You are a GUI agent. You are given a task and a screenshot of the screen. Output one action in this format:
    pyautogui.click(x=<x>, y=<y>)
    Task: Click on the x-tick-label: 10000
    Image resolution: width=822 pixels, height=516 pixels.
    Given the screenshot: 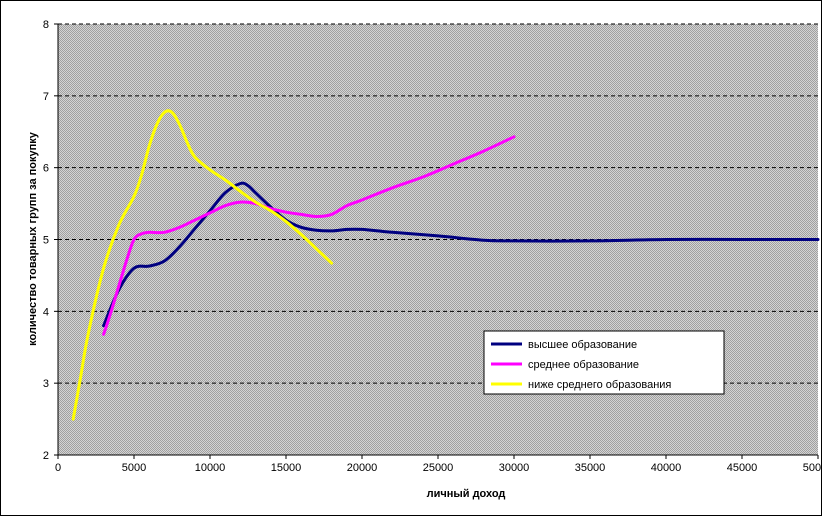 What is the action you would take?
    pyautogui.click(x=210, y=468)
    